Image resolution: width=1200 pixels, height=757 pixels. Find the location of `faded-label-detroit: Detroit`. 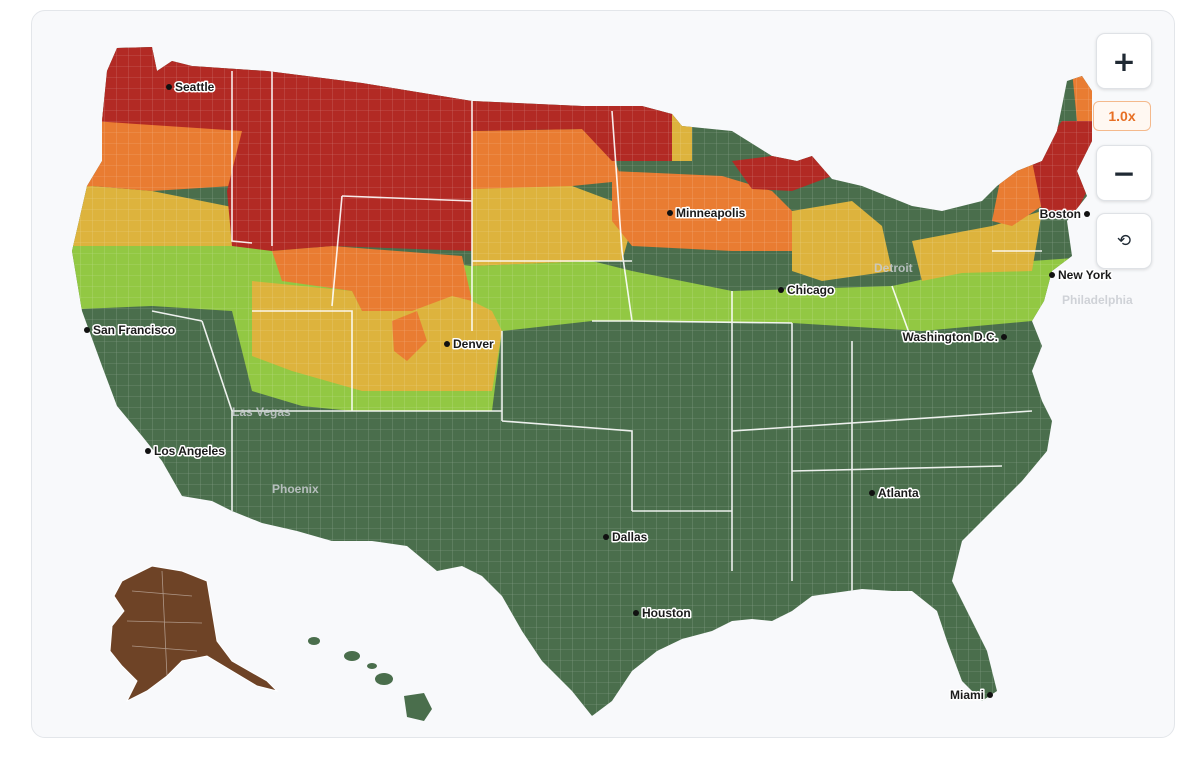

faded-label-detroit: Detroit is located at coordinates (893, 268).